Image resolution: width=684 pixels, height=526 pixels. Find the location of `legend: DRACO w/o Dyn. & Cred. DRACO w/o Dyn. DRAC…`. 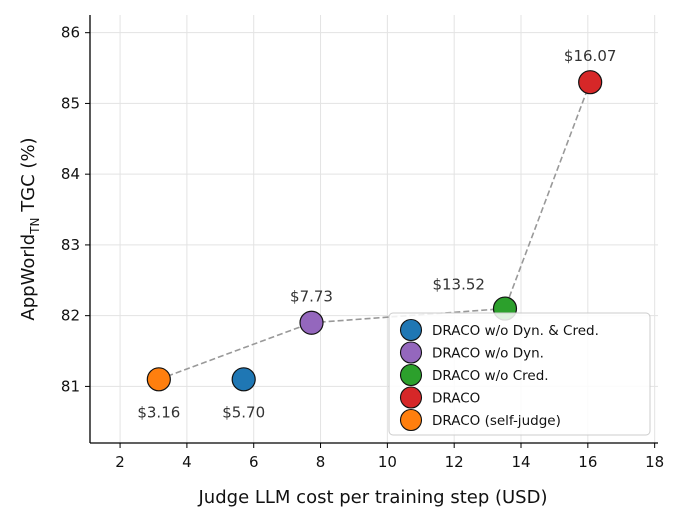

legend: DRACO w/o Dyn. & Cred. DRACO w/o Dyn. DRAC… is located at coordinates (519, 374).